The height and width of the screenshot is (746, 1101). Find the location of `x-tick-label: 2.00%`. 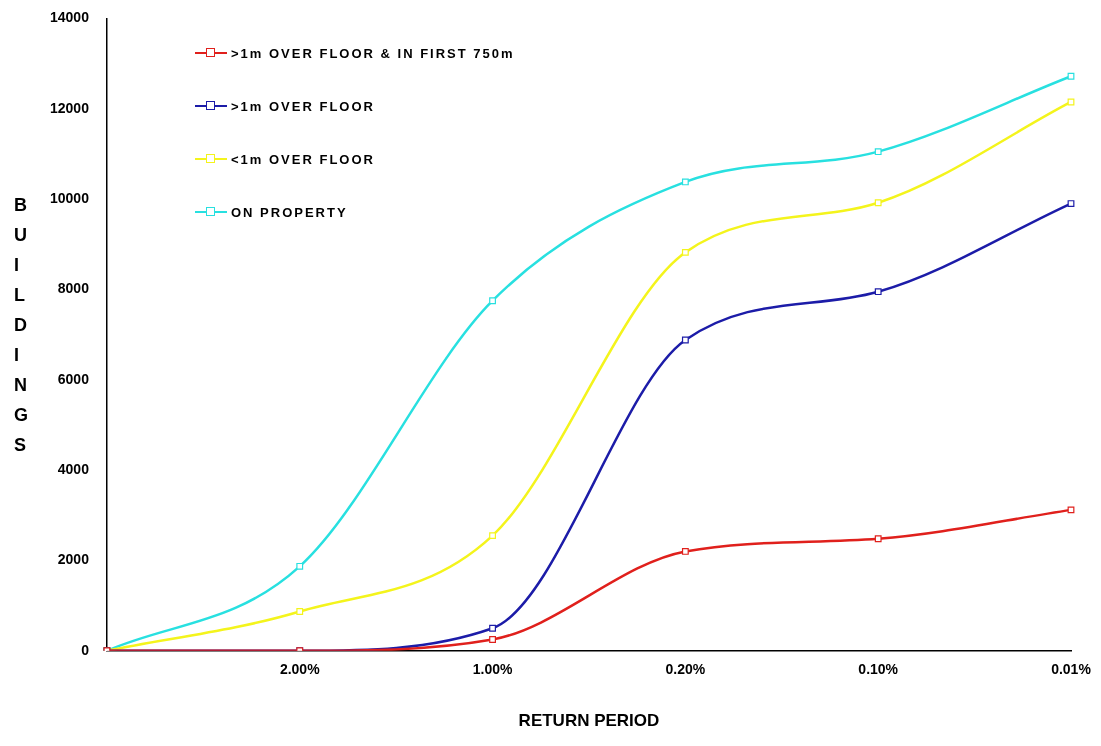

x-tick-label: 2.00% is located at coordinates (300, 669).